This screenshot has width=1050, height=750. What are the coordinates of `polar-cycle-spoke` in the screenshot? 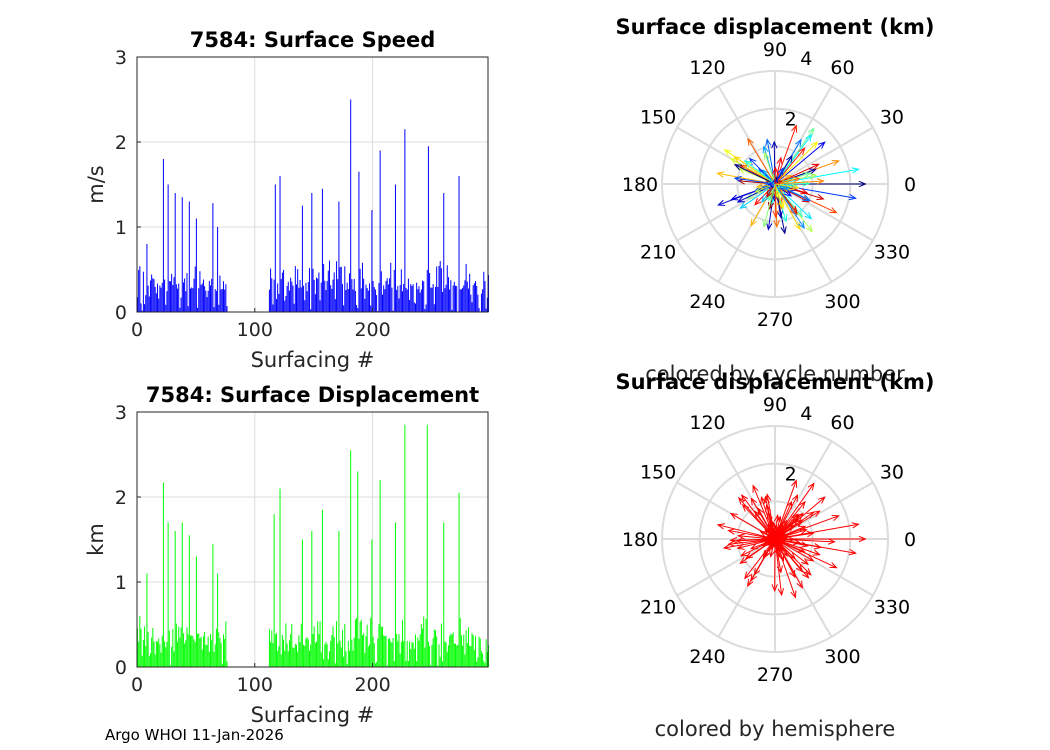 It's located at (824, 155).